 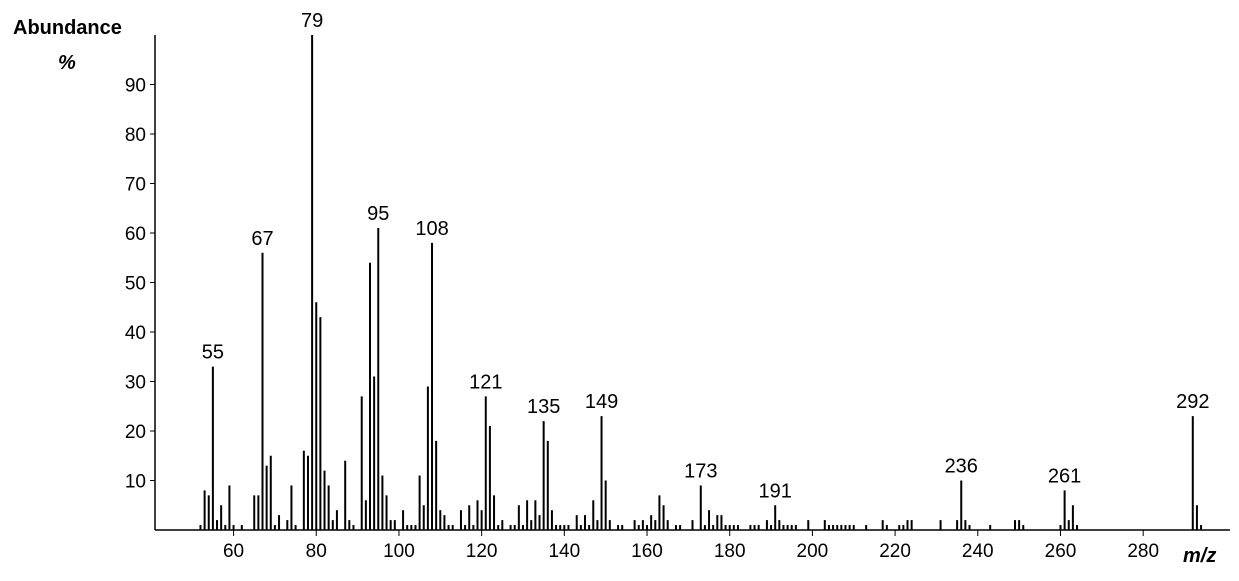 I want to click on x-tick-label: 220, so click(x=895, y=551).